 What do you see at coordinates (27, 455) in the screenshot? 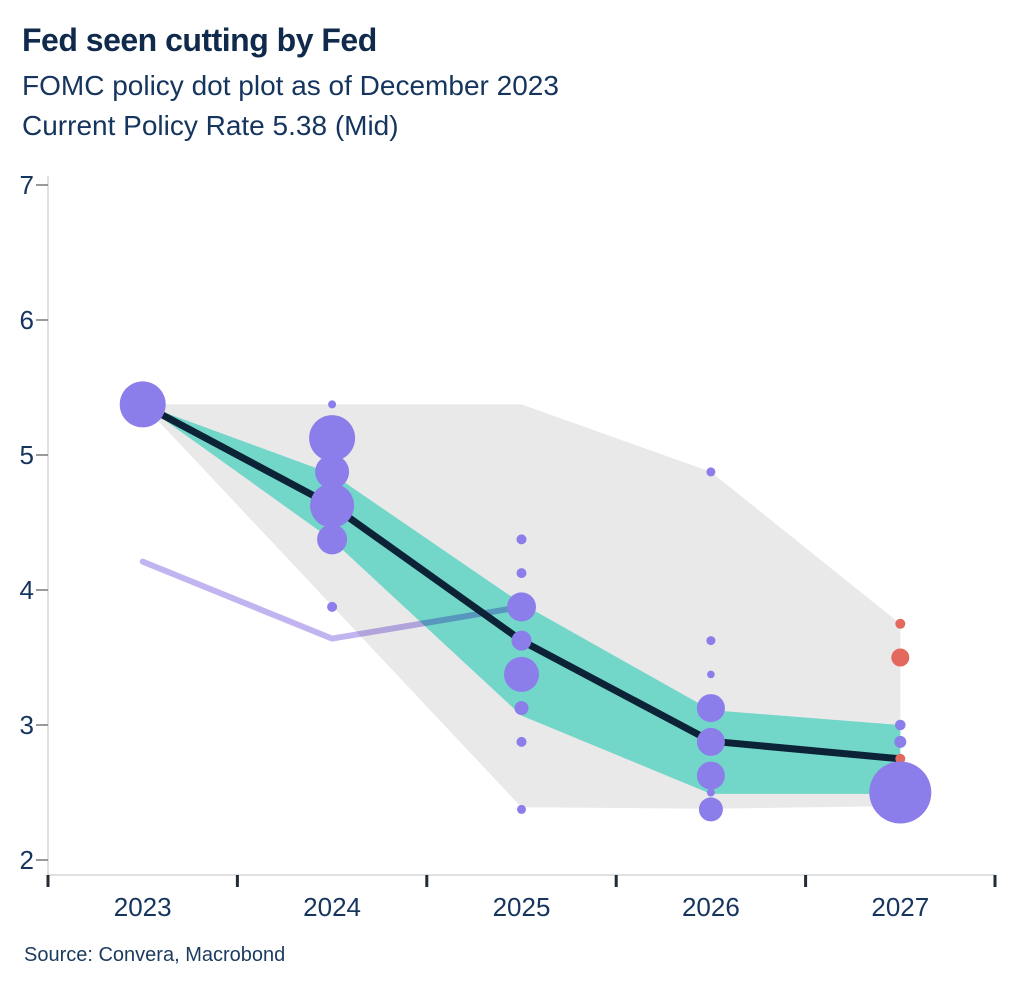
I see `y-axis-tick-label: 5` at bounding box center [27, 455].